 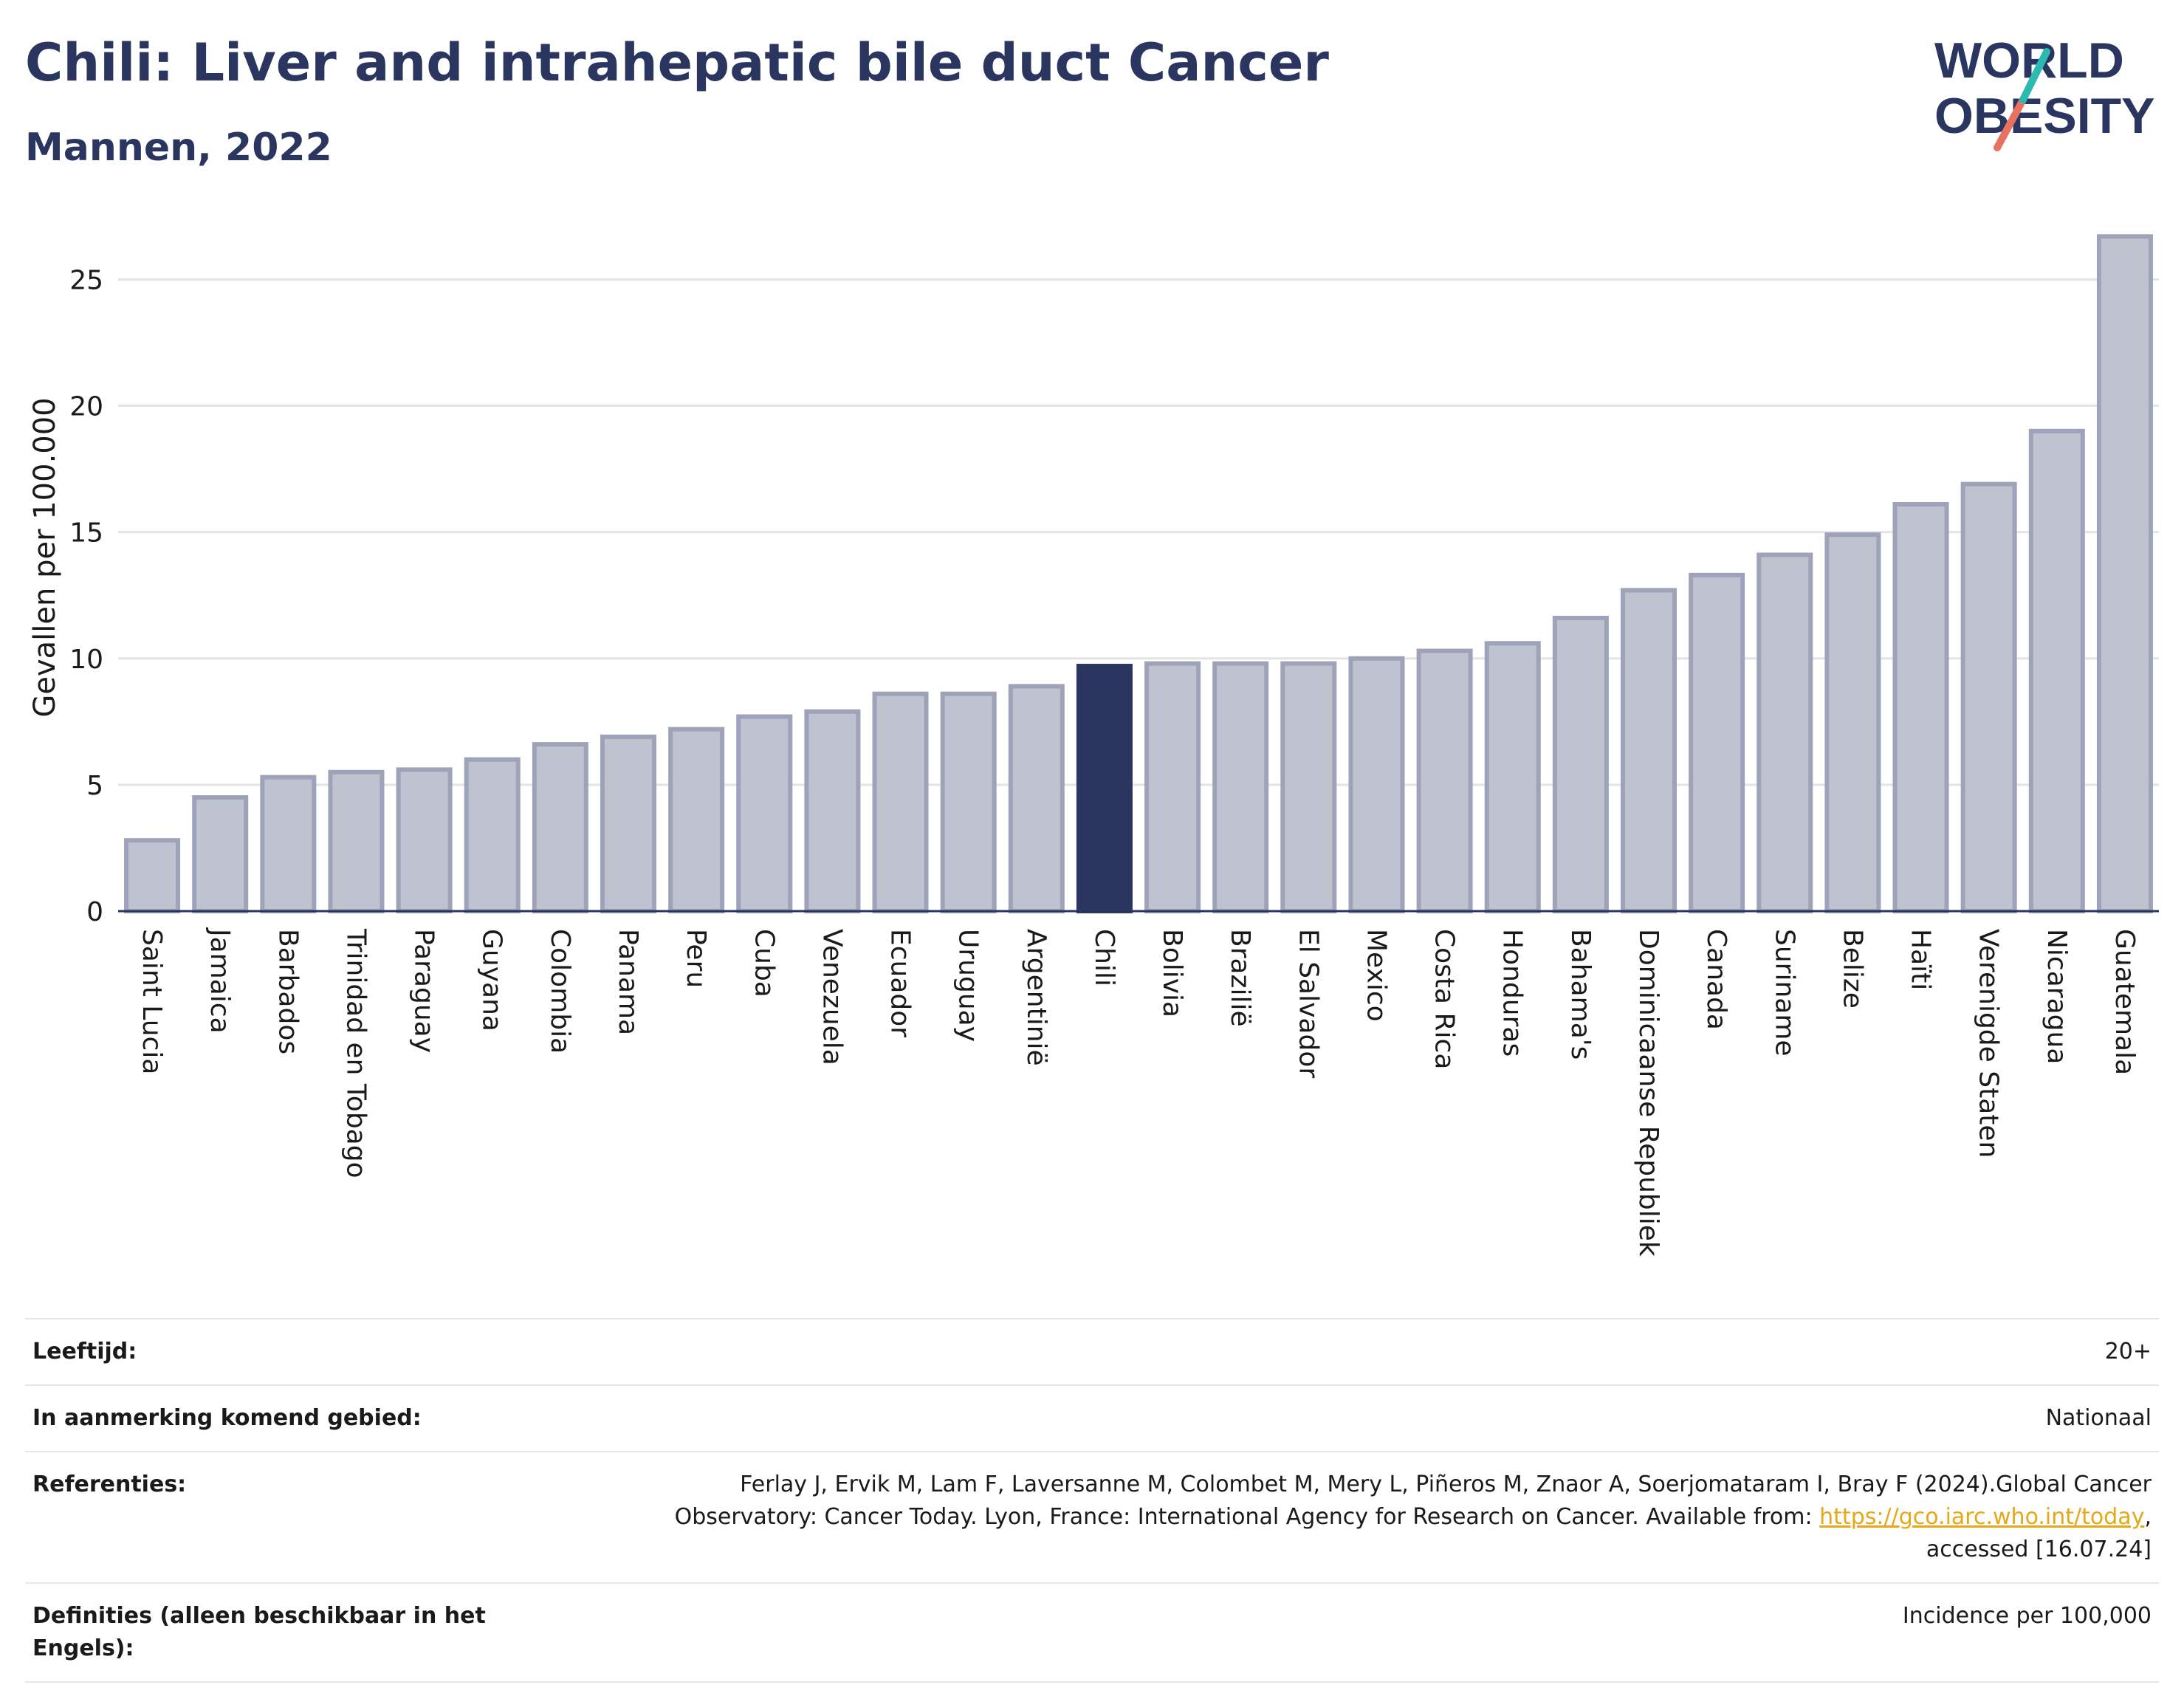 What do you see at coordinates (2011, 124) in the screenshot?
I see `logo-slash-lower` at bounding box center [2011, 124].